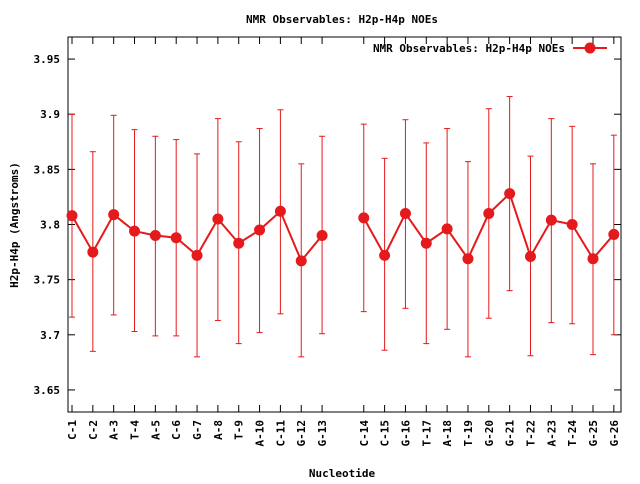 Image resolution: width=640 pixels, height=484 pixels. What do you see at coordinates (47, 390) in the screenshot?
I see `y-tick-label: 3.65` at bounding box center [47, 390].